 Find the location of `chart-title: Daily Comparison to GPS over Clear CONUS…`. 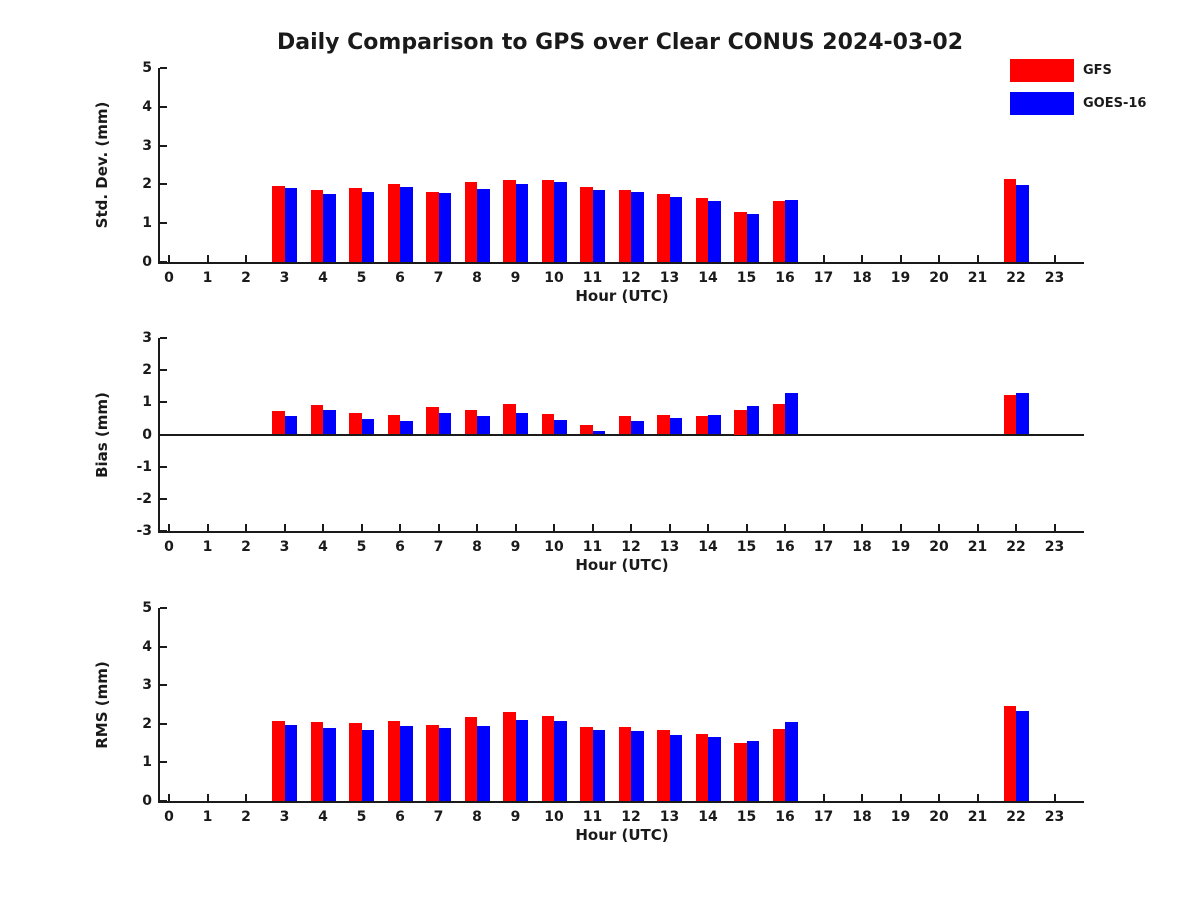

chart-title: Daily Comparison to GPS over Clear CONUS… is located at coordinates (620, 42).